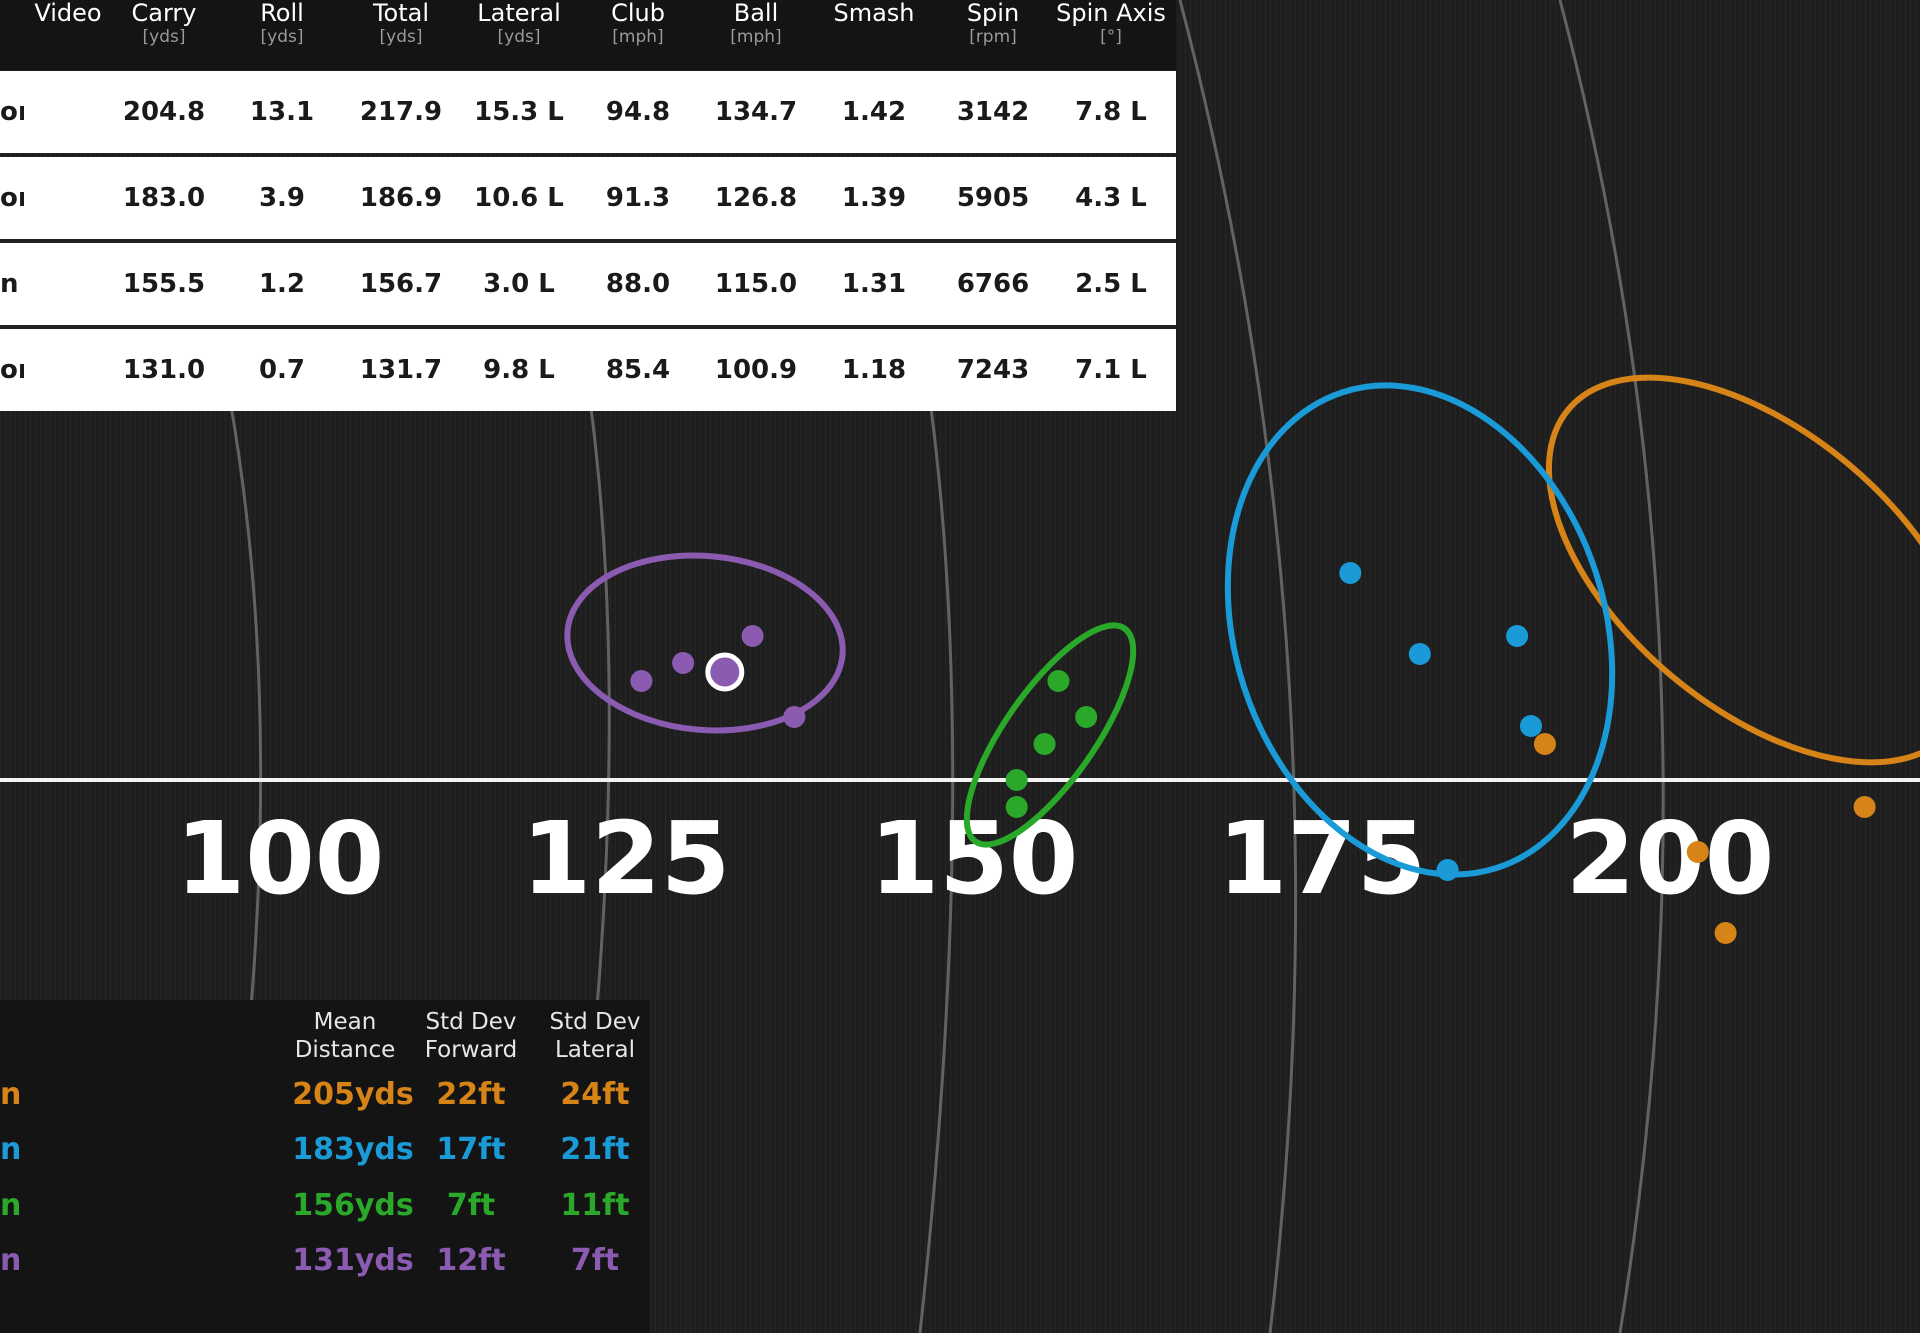 The image size is (1920, 1333). I want to click on stats-std-dev-lateral: 21ft, so click(595, 1149).